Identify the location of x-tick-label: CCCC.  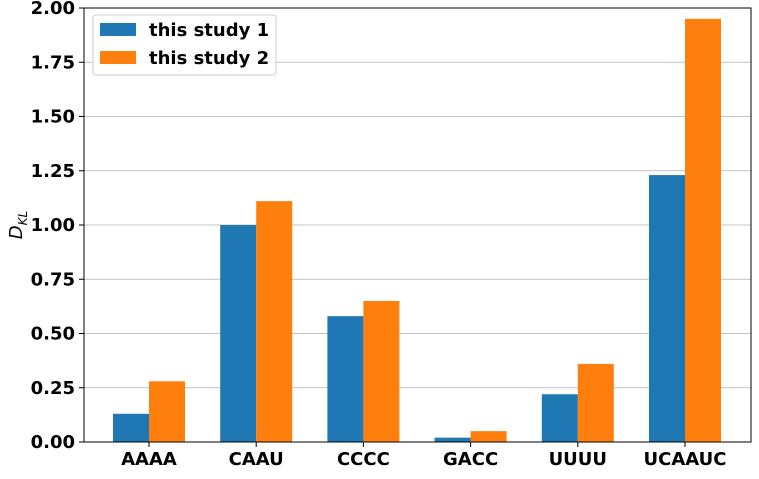
(363, 459).